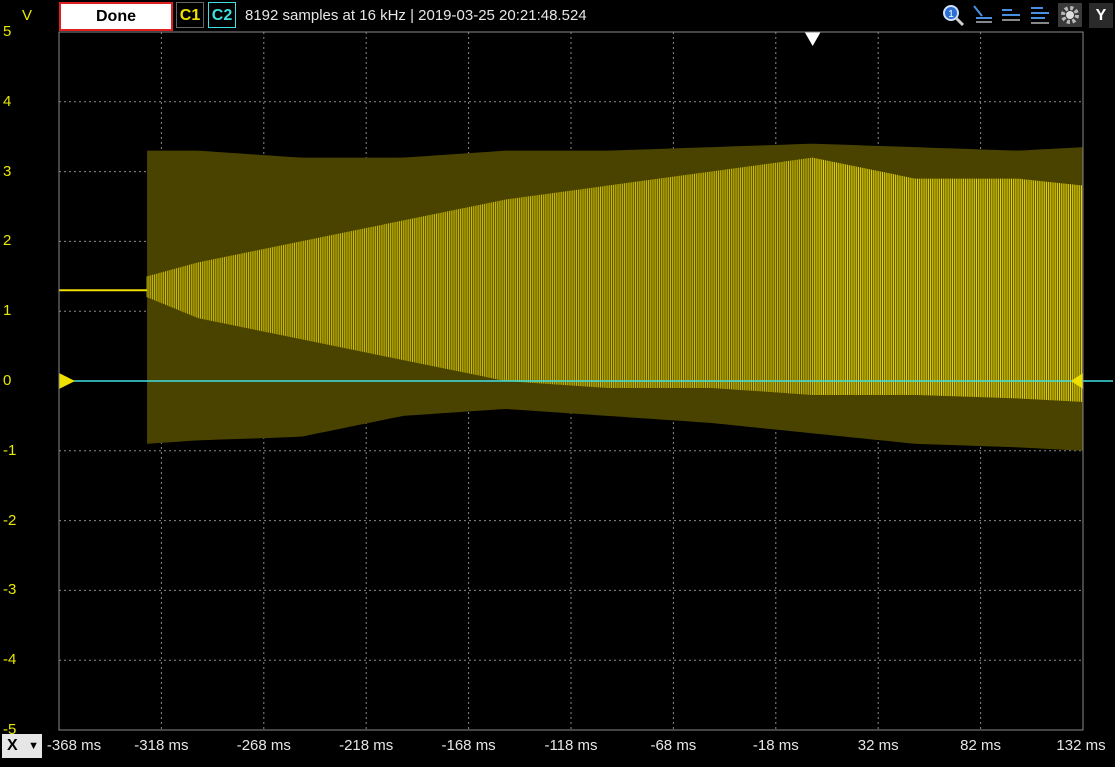 This screenshot has height=767, width=1115. Describe the element at coordinates (10, 660) in the screenshot. I see `y-tick-label: -4` at that location.